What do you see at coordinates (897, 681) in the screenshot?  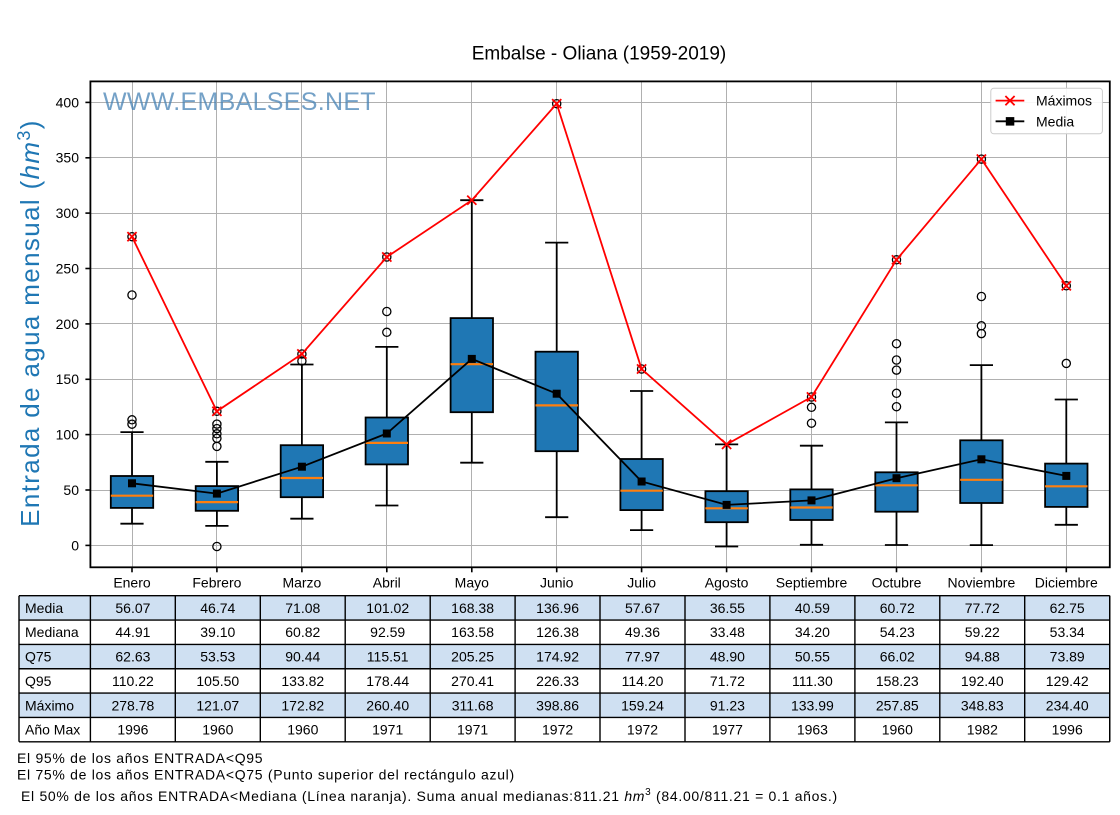 I see `svg-text: 158.23` at bounding box center [897, 681].